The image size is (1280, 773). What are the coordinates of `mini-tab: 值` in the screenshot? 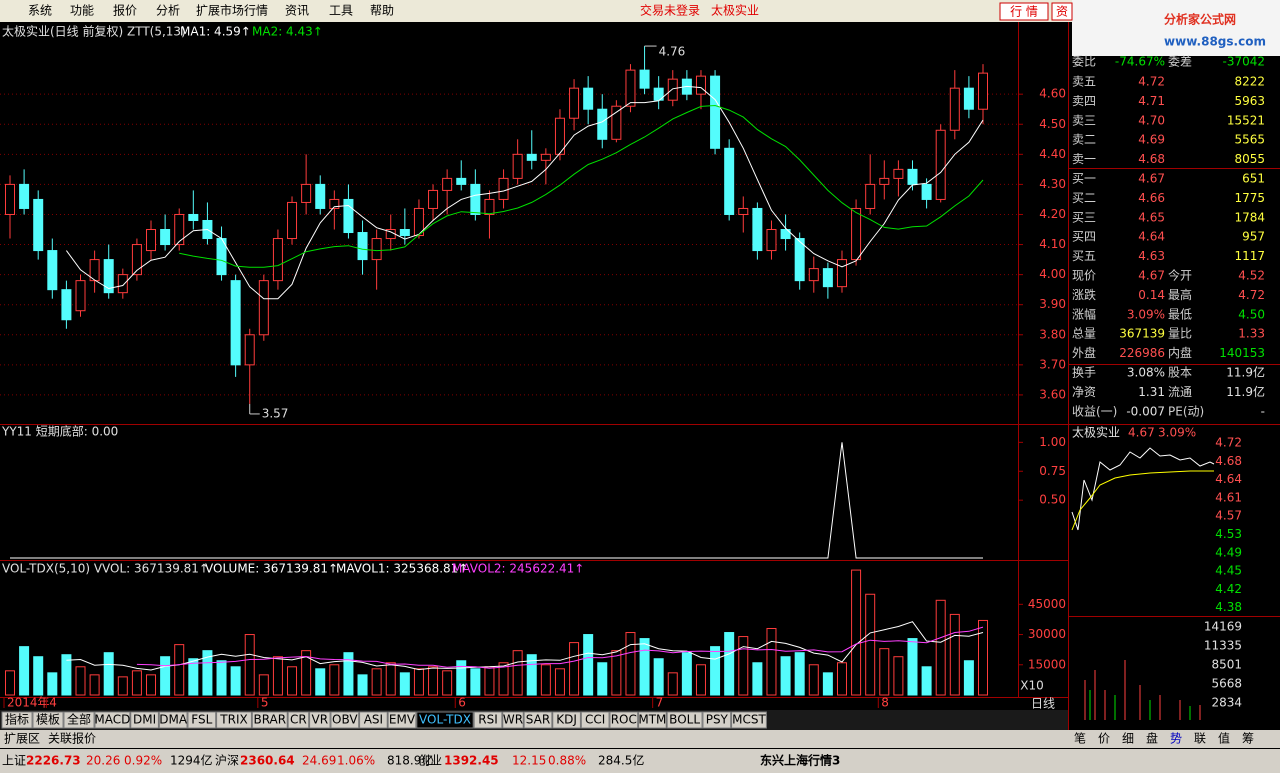 It's located at (1224, 738).